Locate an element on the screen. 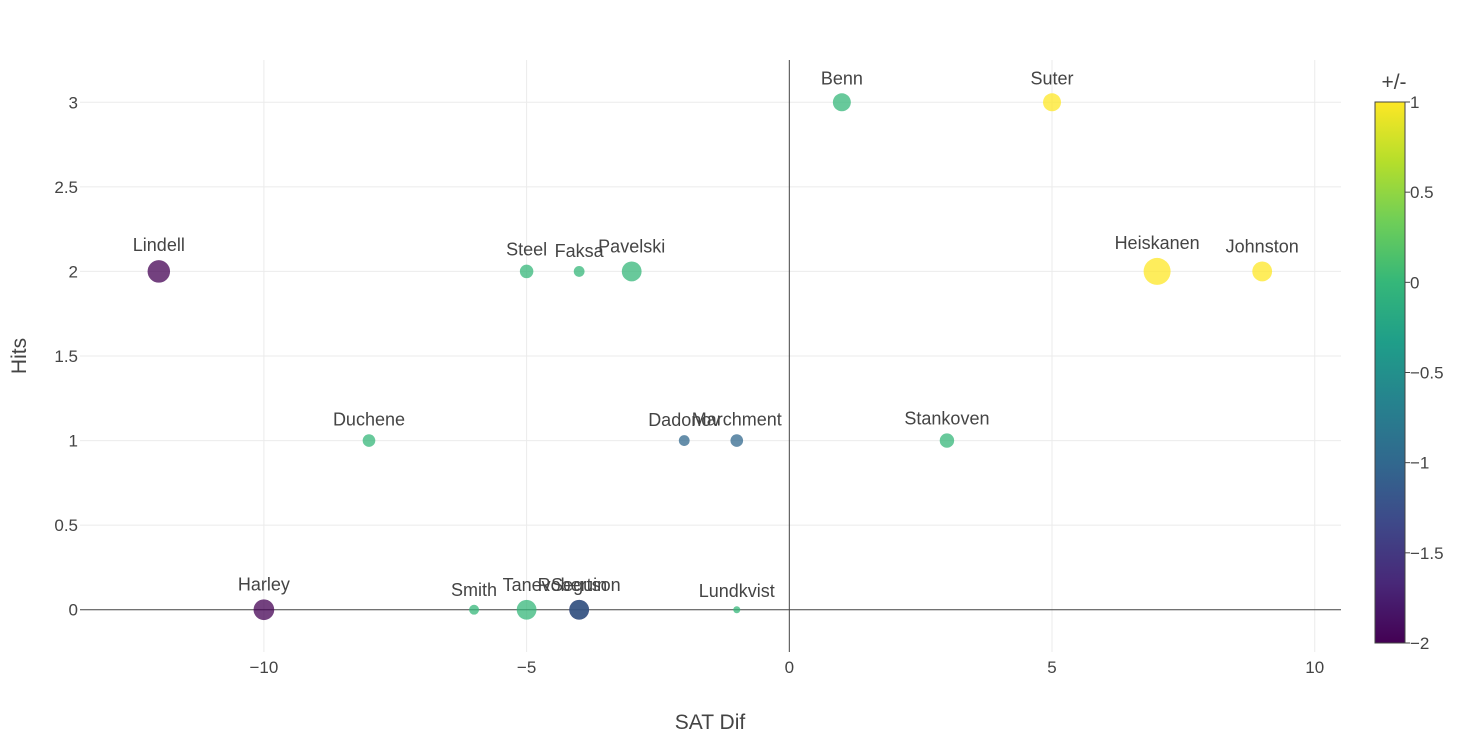  x-tick-label: 5 is located at coordinates (1051, 667).